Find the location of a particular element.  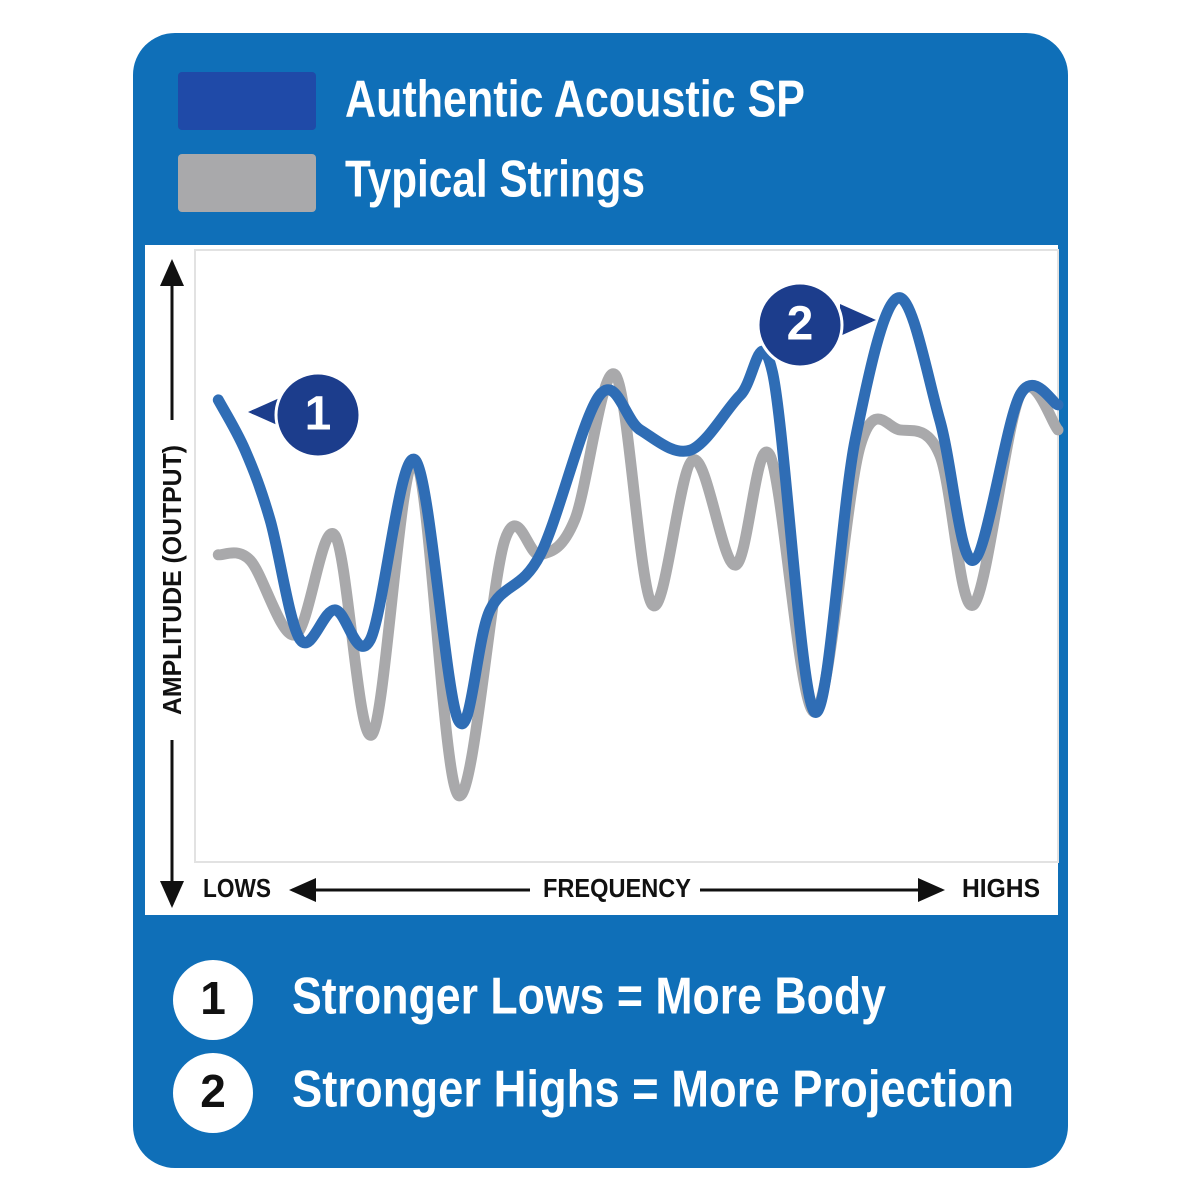

note-number: 2 is located at coordinates (213, 1091).